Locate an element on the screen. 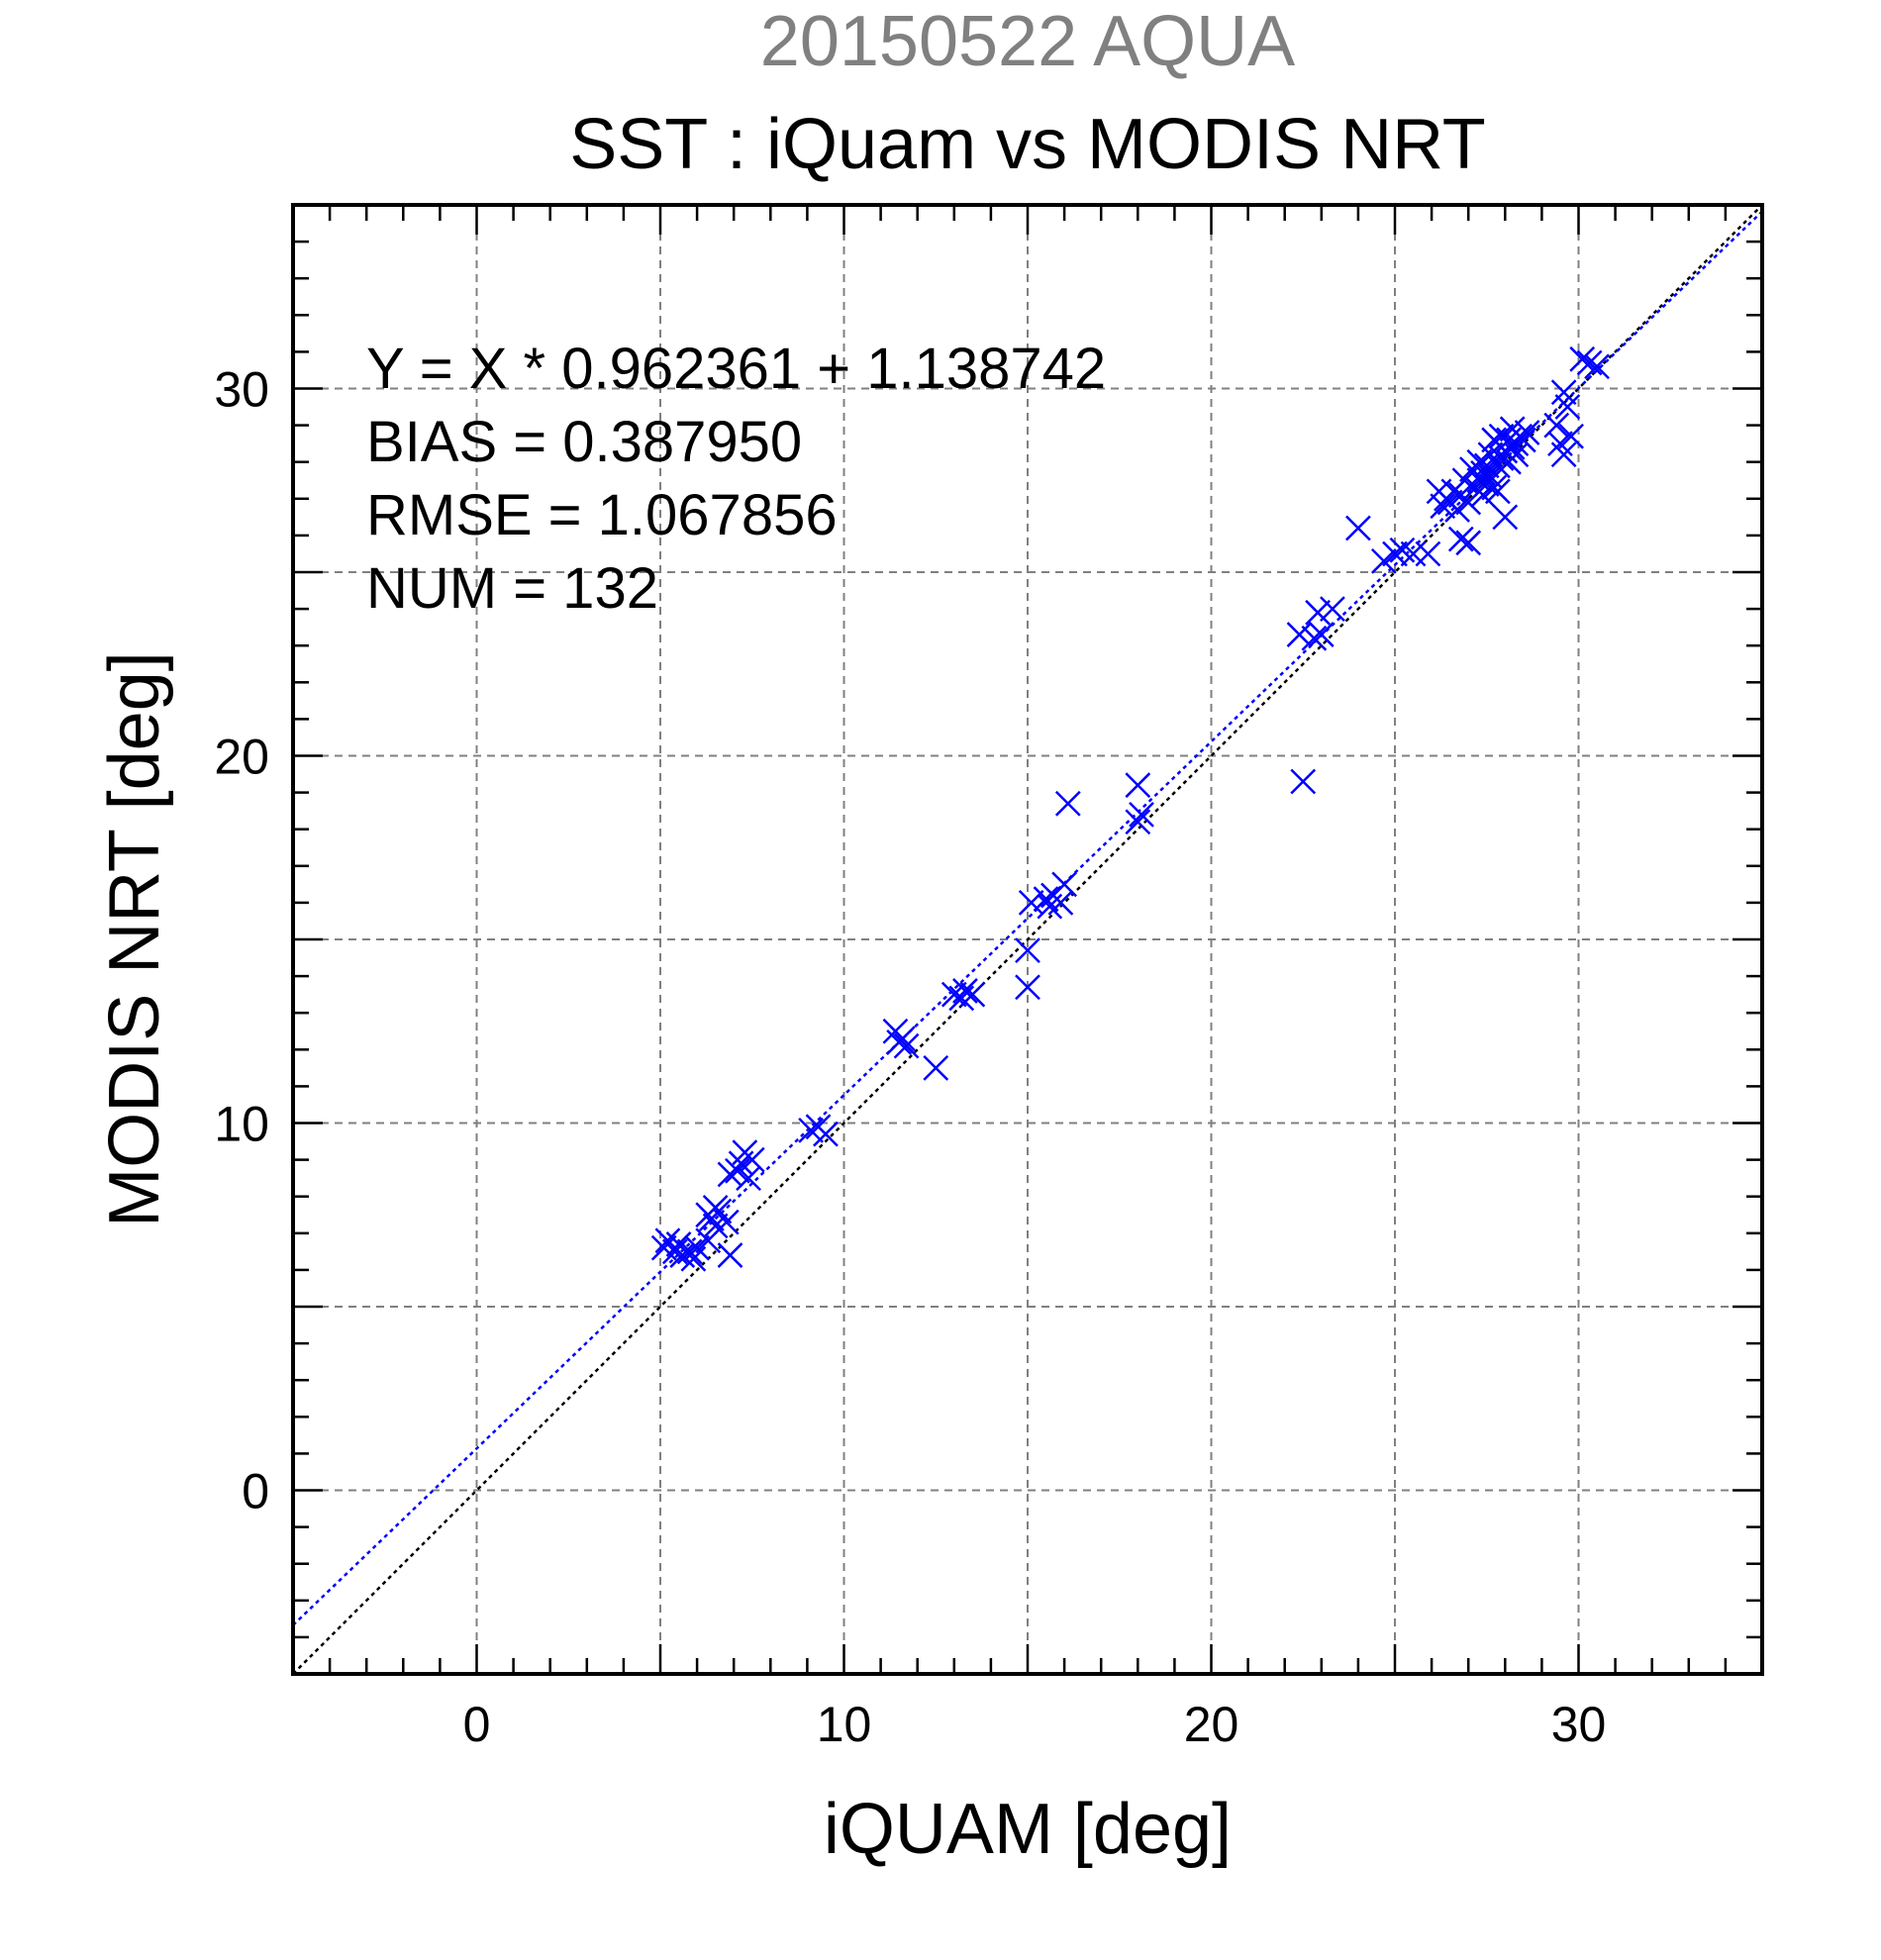 Image resolution: width=1881 pixels, height=1960 pixels. y-tick-label: 10 is located at coordinates (242, 1124).